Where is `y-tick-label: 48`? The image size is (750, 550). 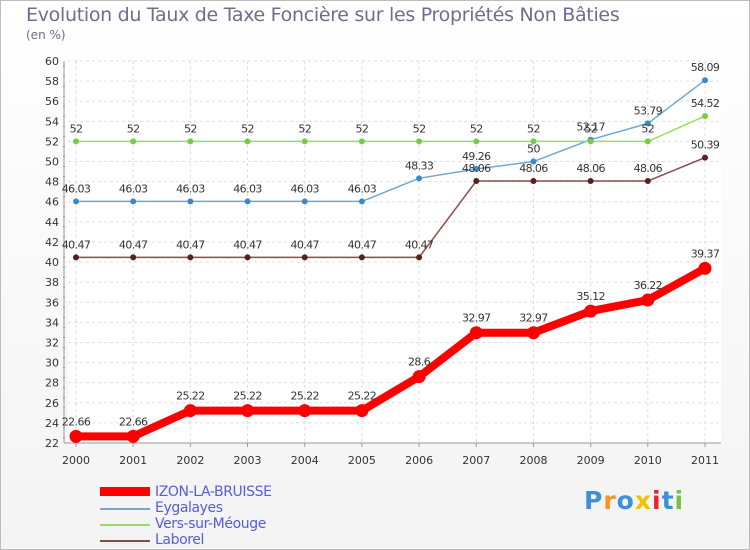
y-tick-label: 48 is located at coordinates (52, 182).